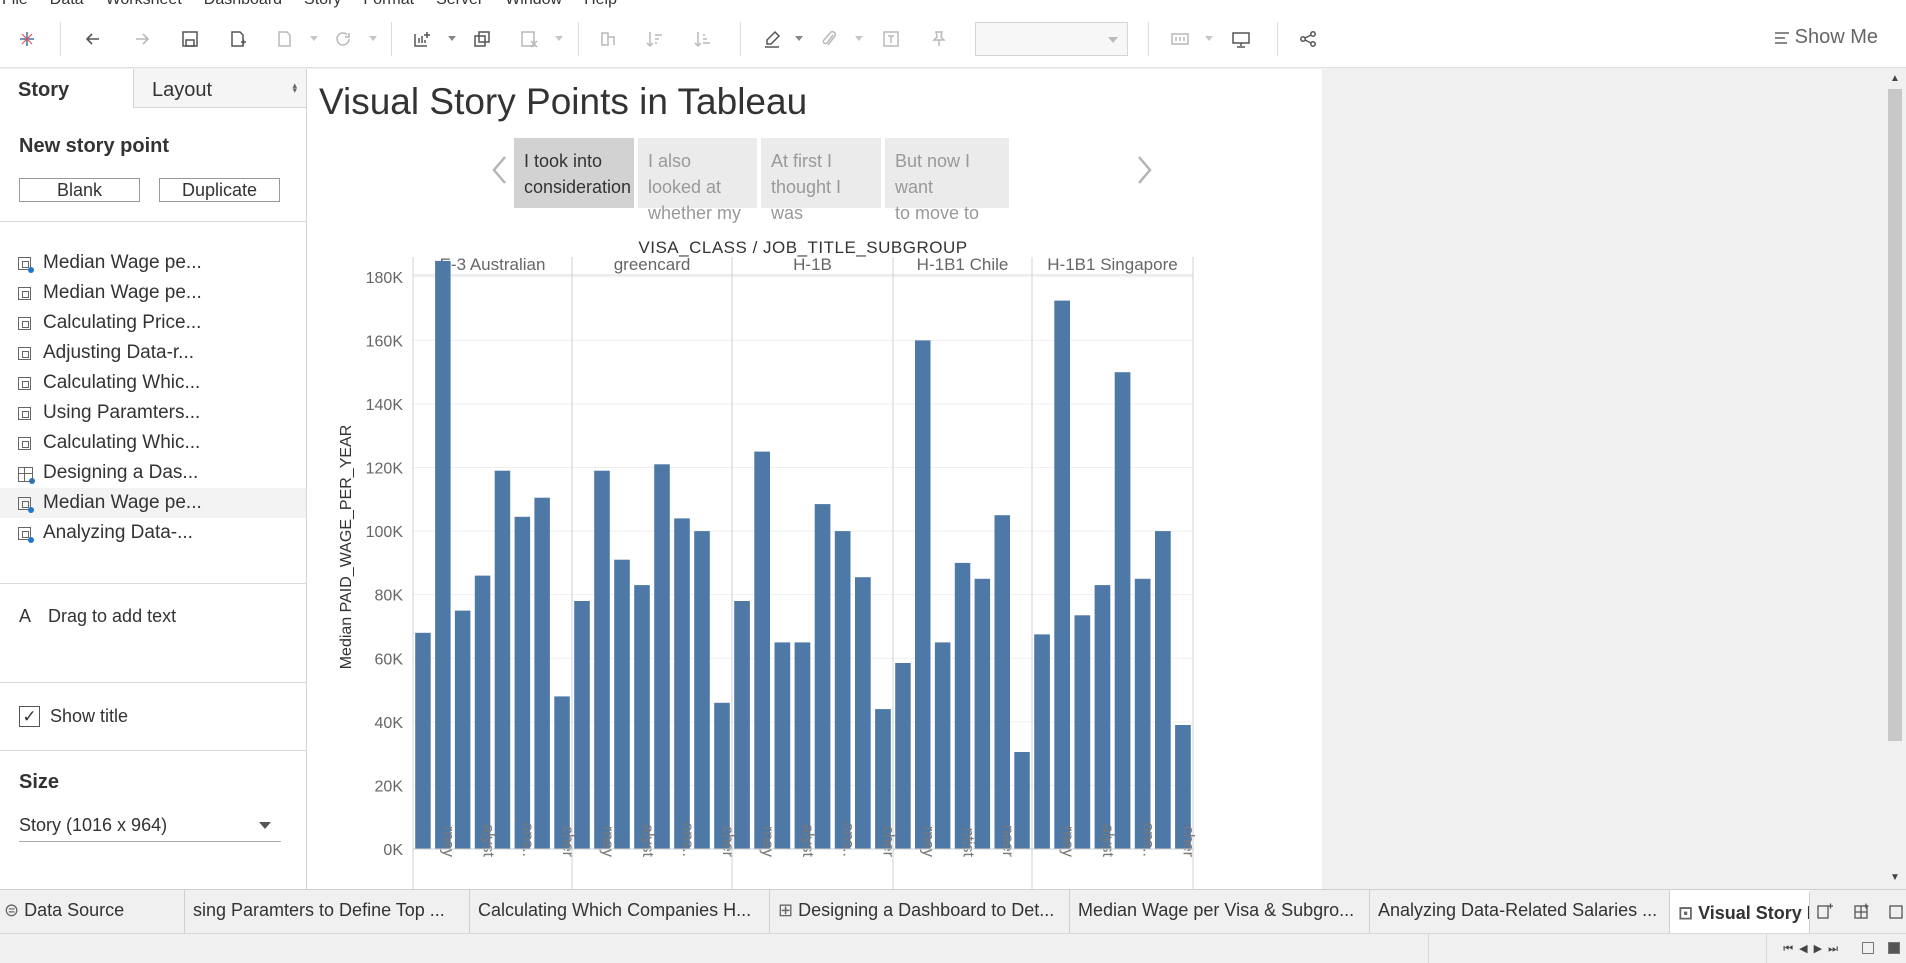 This screenshot has height=963, width=1906. What do you see at coordinates (1895, 78) in the screenshot?
I see `scroll-up-icon: ▲` at bounding box center [1895, 78].